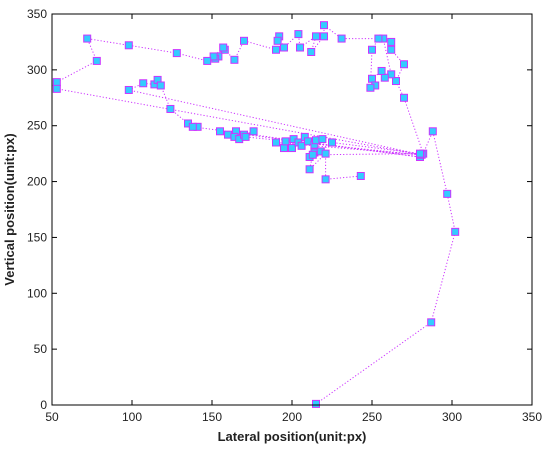 This screenshot has height=450, width=550. I want to click on y-tick-label: 200, so click(37, 182).